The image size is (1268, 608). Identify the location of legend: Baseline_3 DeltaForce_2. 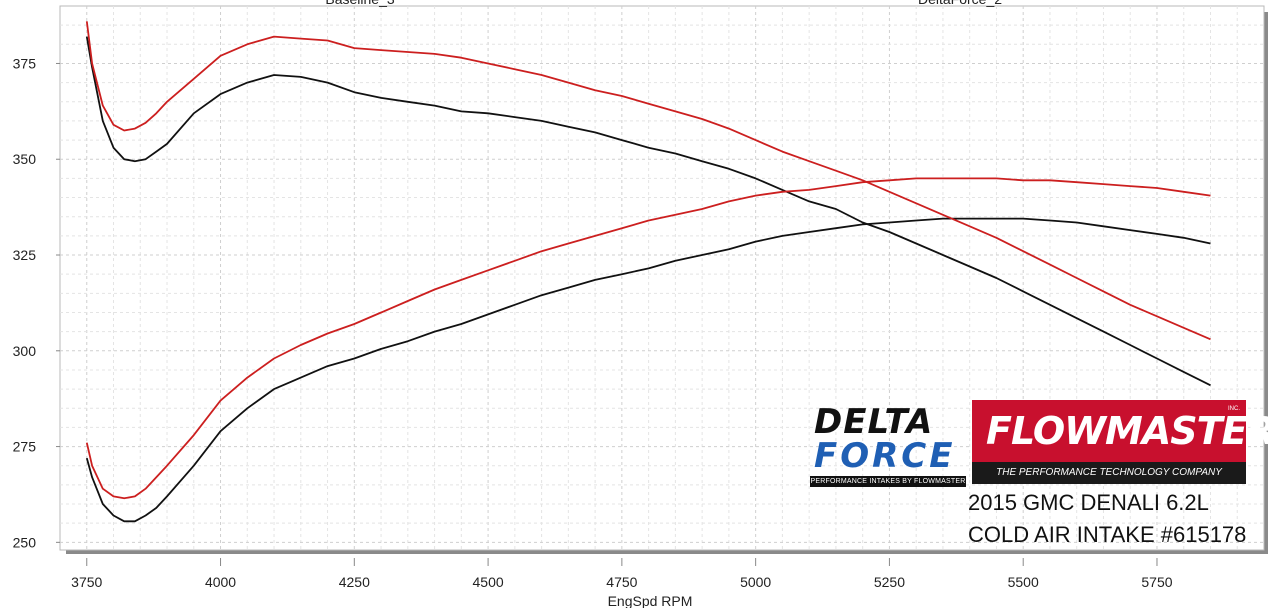
(663, 3).